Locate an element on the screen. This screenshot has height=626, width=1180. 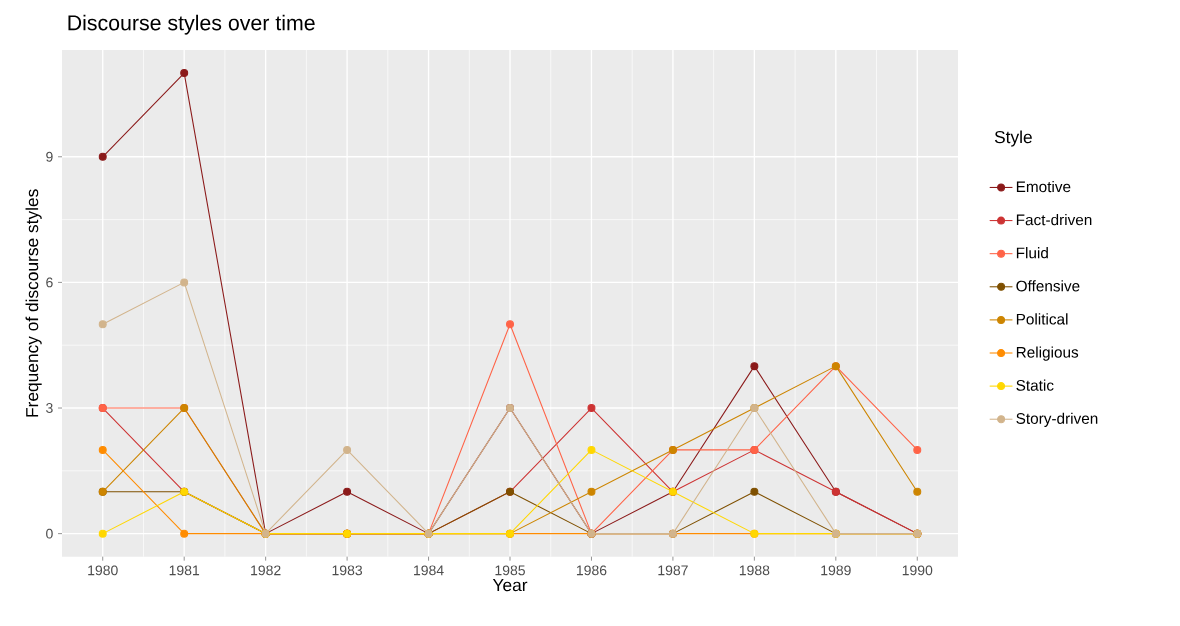
x-tick-label: 1988 is located at coordinates (754, 570).